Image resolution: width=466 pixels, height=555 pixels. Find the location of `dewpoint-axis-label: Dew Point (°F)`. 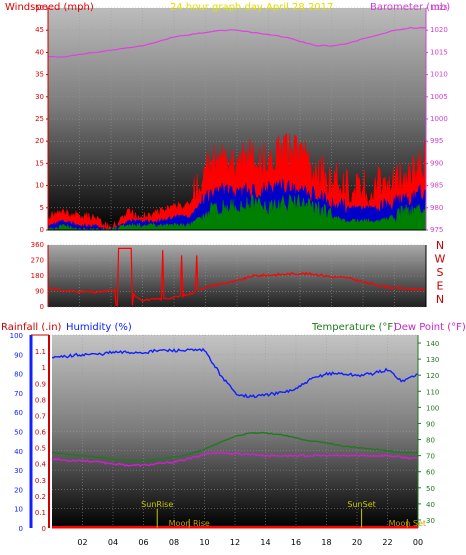

dewpoint-axis-label: Dew Point (°F) is located at coordinates (430, 327).